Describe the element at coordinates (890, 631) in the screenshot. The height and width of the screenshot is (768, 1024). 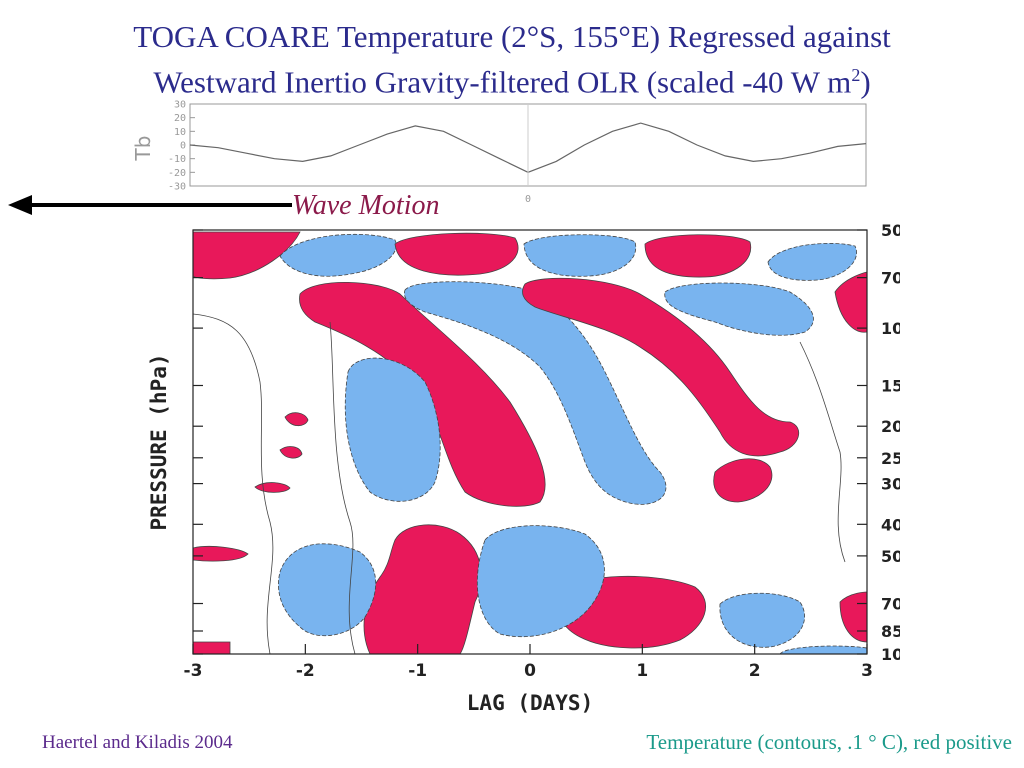
I see `pressure-tick-label: 850` at that location.